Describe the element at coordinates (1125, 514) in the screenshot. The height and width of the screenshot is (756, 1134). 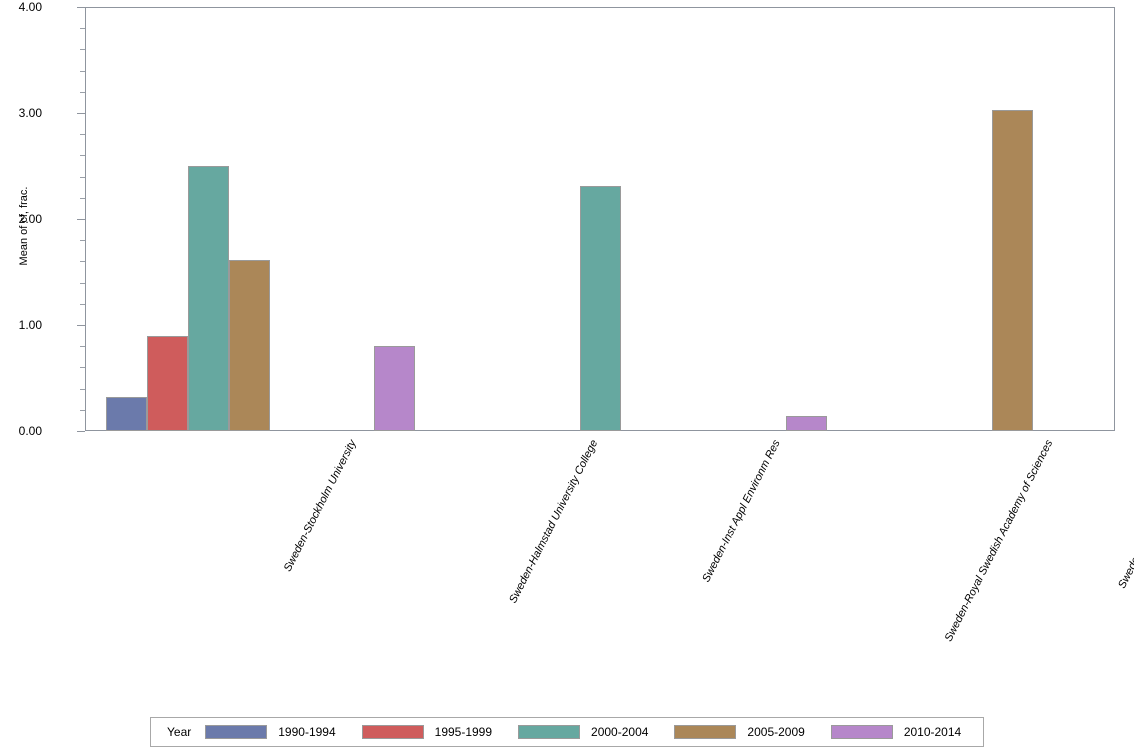
I see `x-axis-category-label: Sweden-University of Gothenburg` at that location.